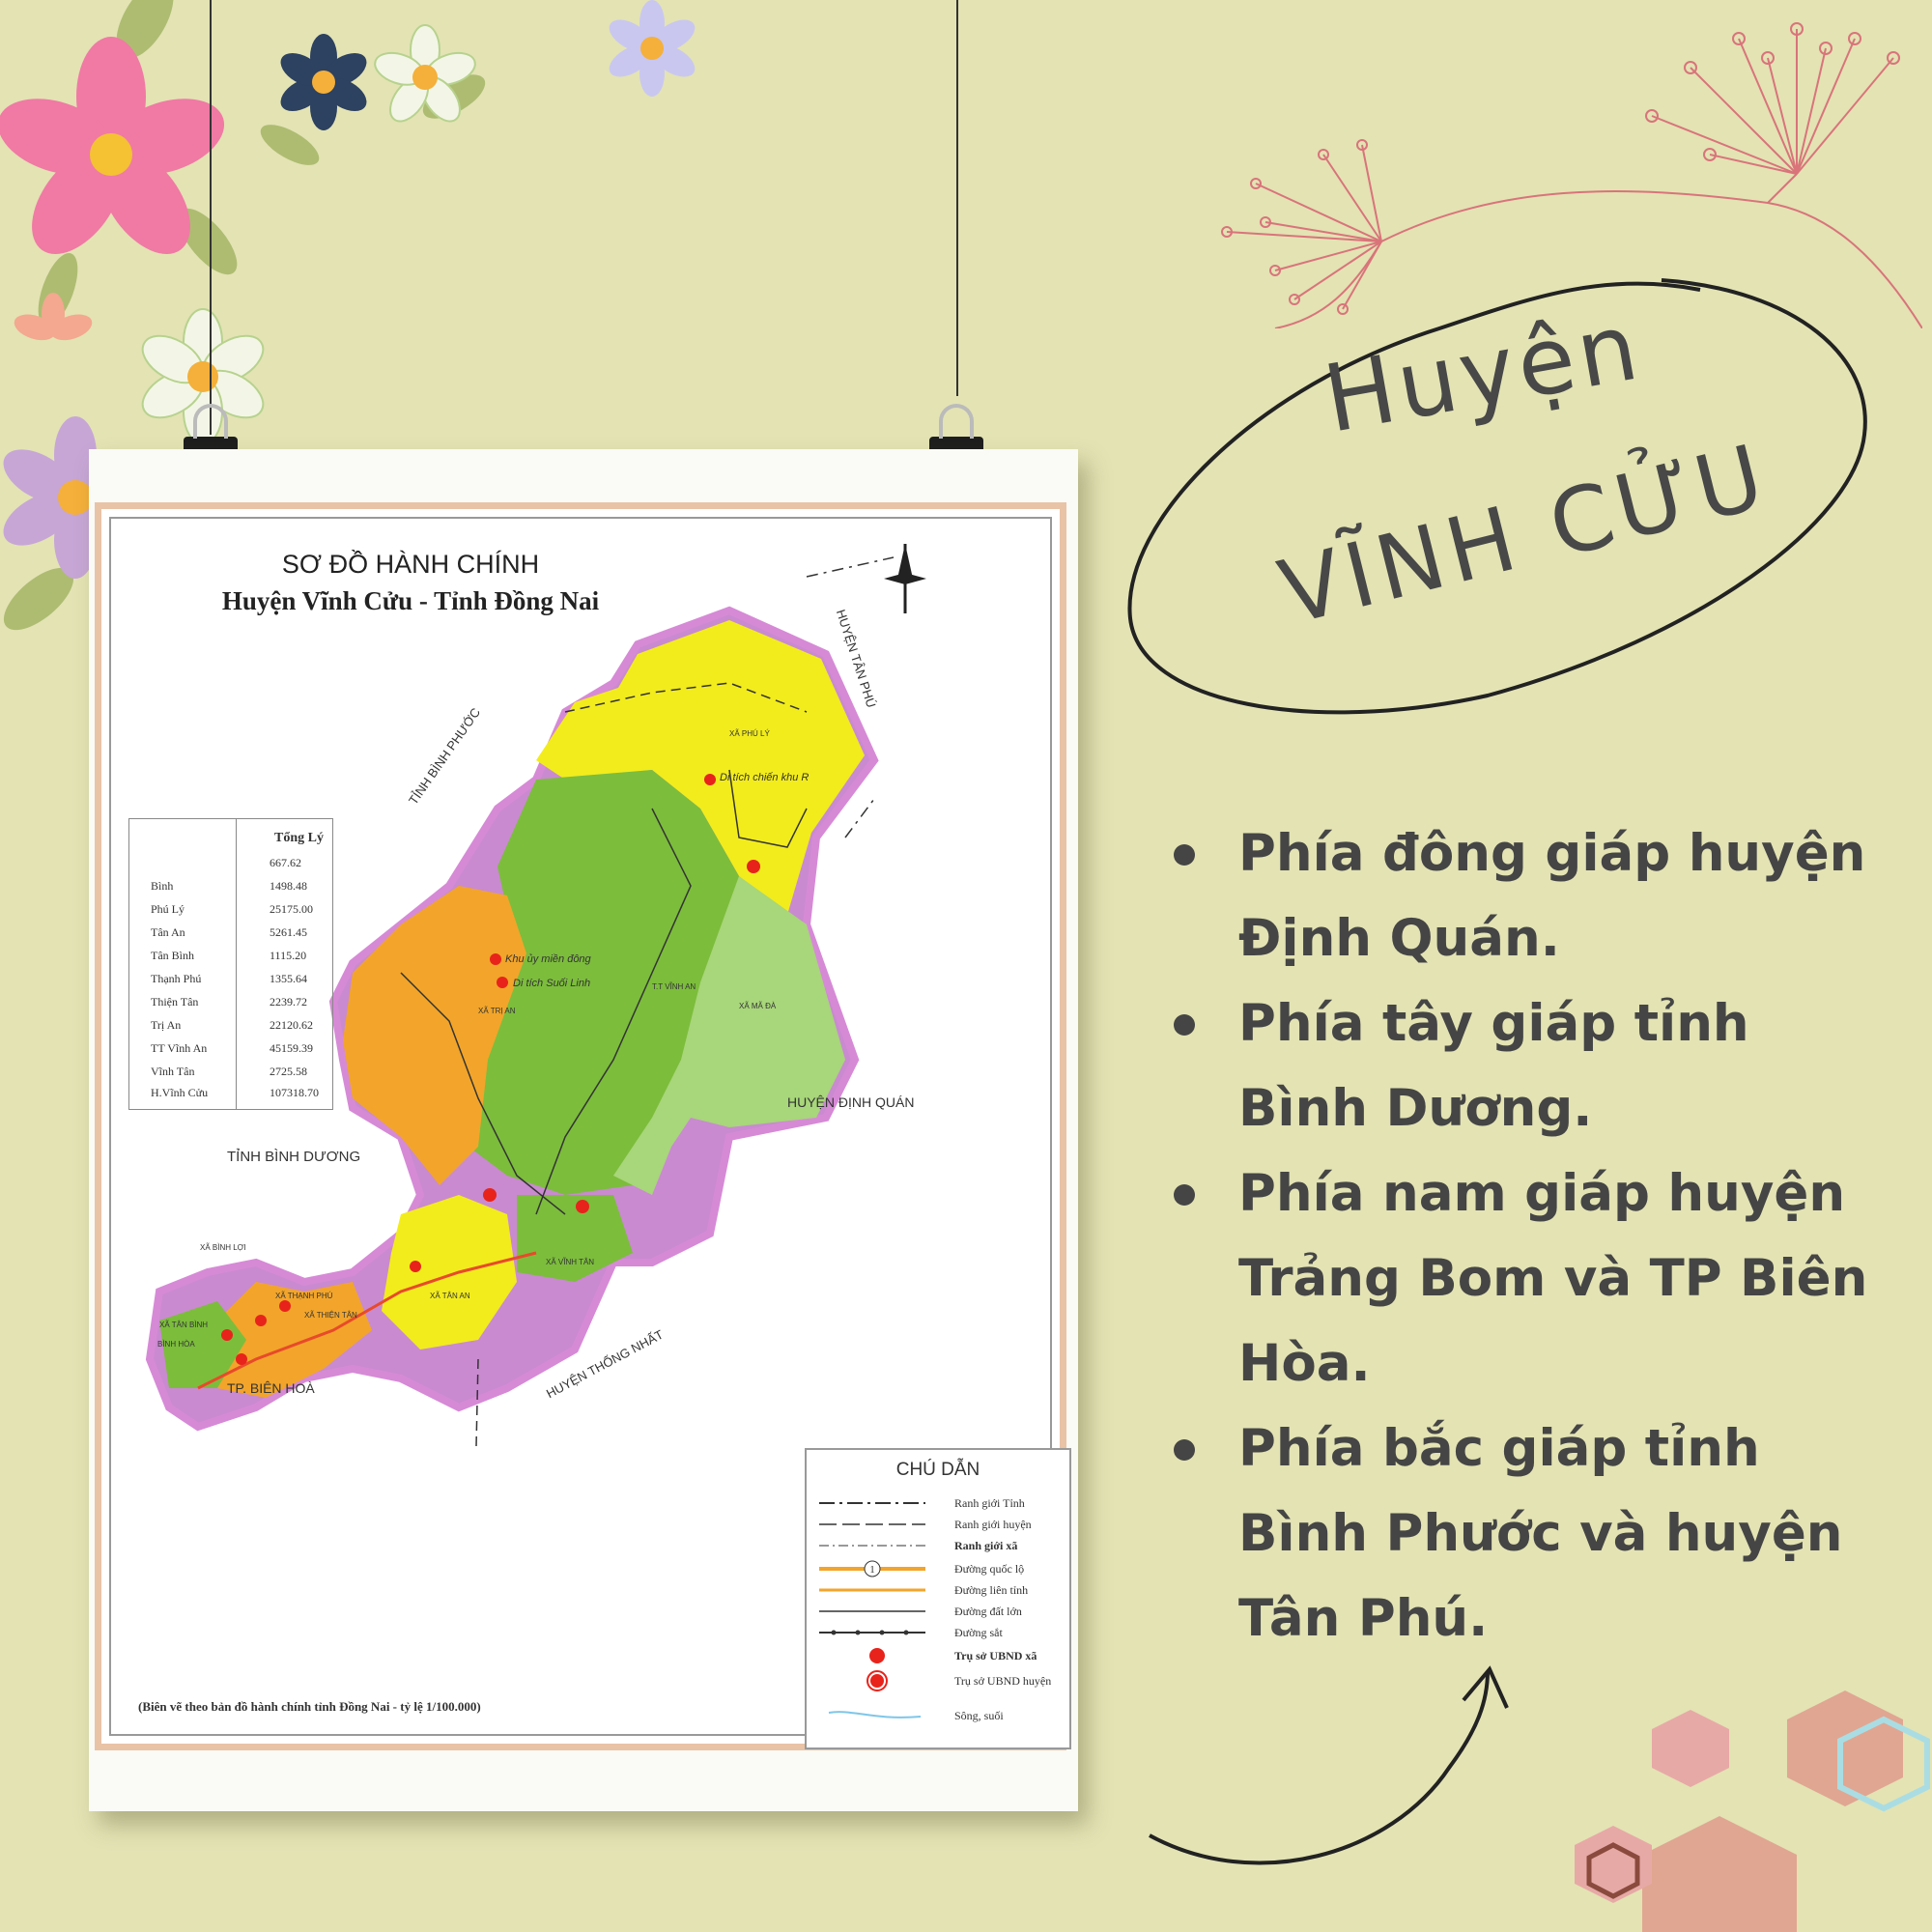 Image resolution: width=1932 pixels, height=1932 pixels. What do you see at coordinates (1526, 896) in the screenshot?
I see `fact-east: Phía đông giáp huyện Định Quán.` at bounding box center [1526, 896].